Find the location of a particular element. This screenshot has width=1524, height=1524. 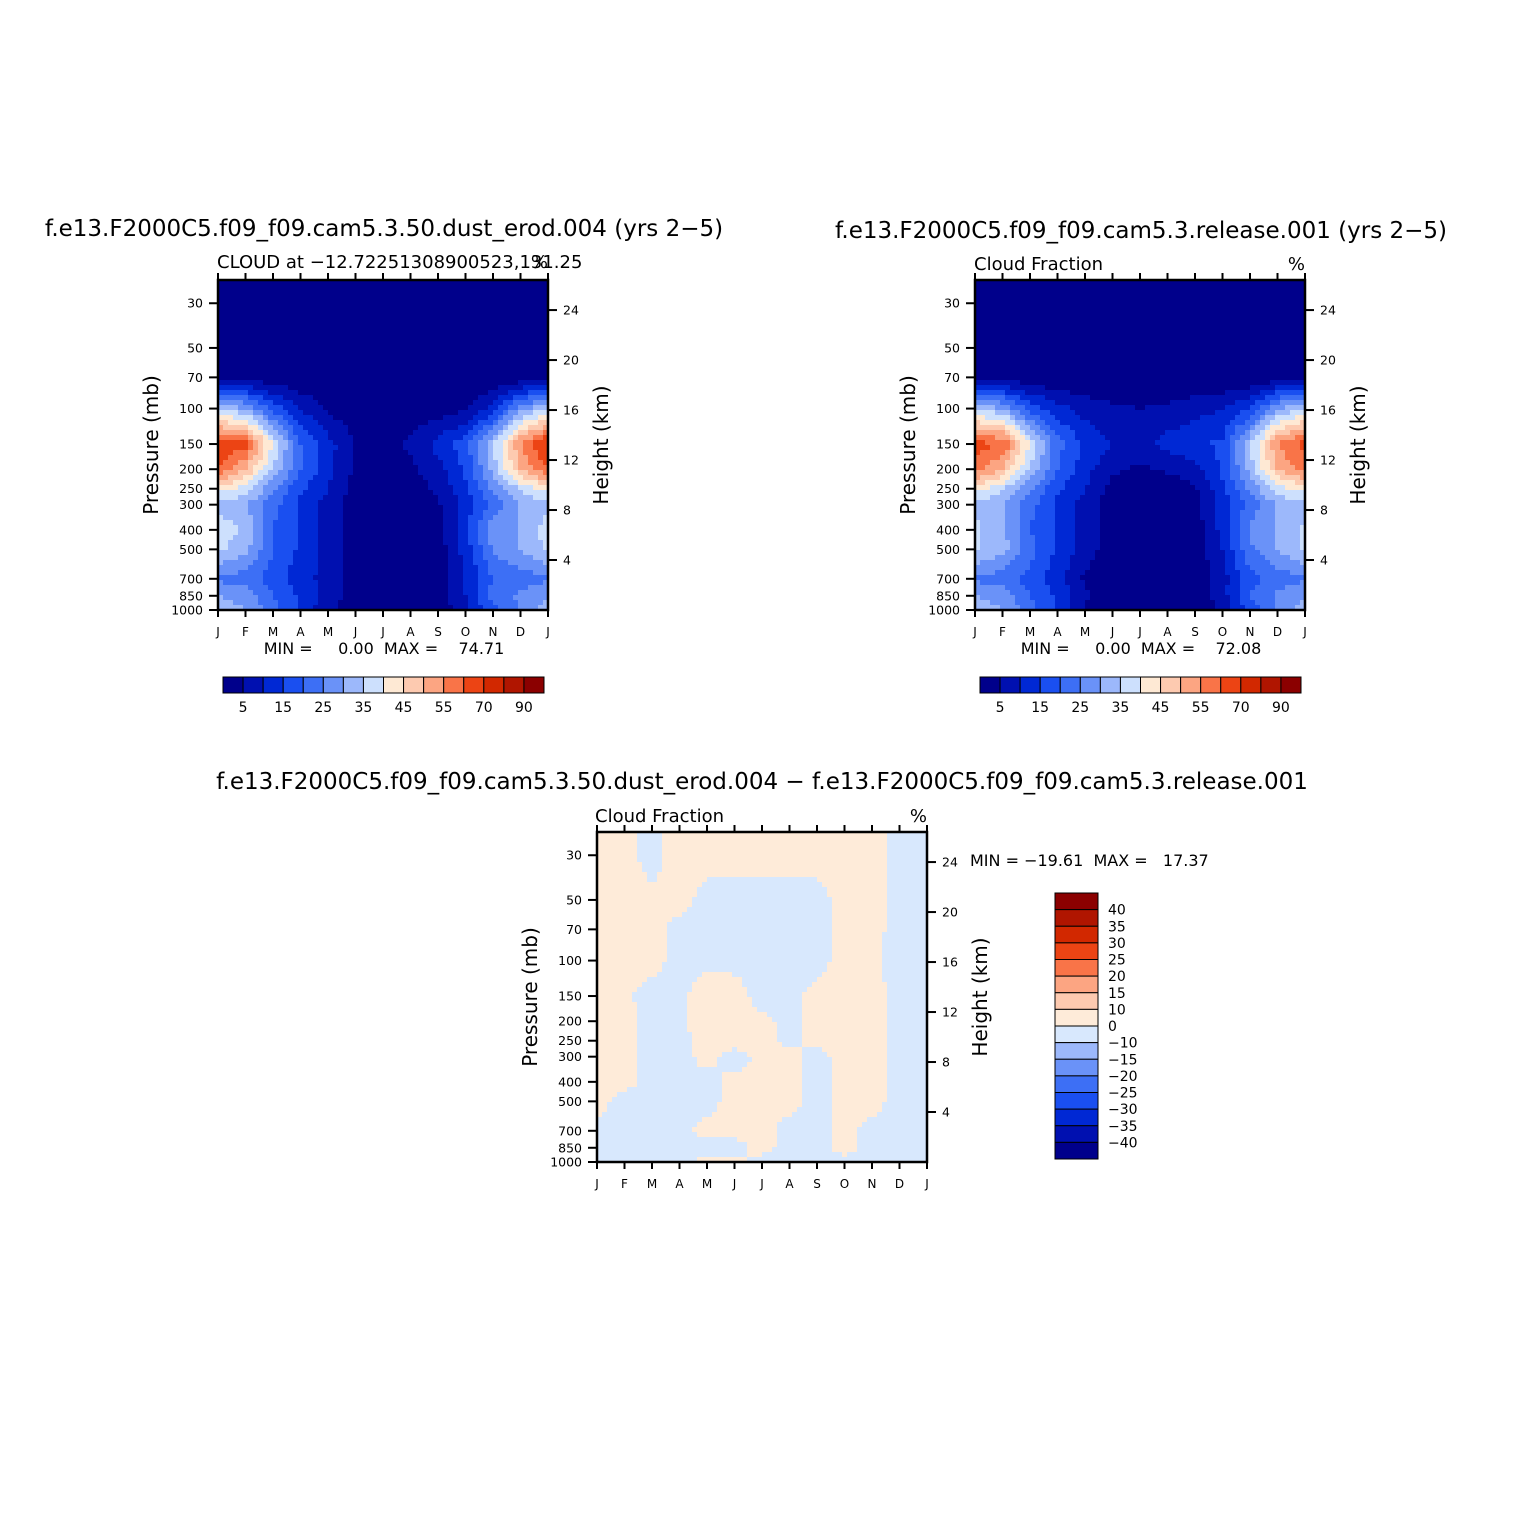

y-tick-label: 70 is located at coordinates (195, 377).